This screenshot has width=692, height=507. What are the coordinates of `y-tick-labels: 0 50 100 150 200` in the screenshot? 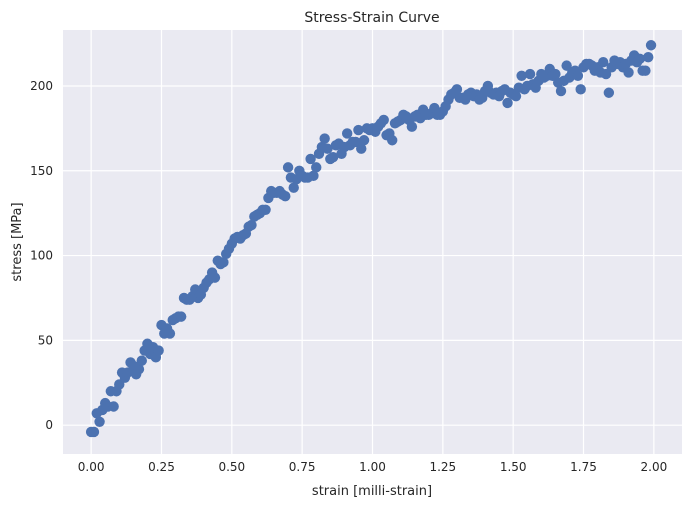 It's located at (41, 255).